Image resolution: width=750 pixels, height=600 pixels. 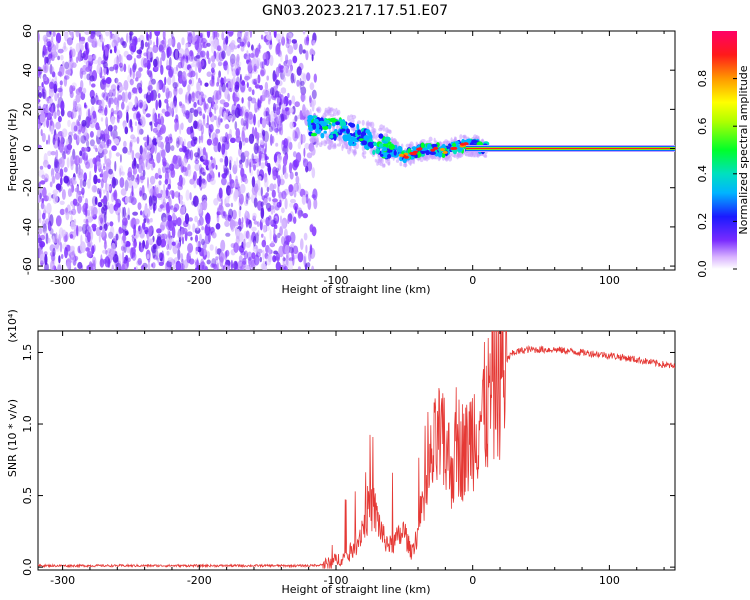 What do you see at coordinates (27, 496) in the screenshot?
I see `snr-ytick-label: 0.5` at bounding box center [27, 496].